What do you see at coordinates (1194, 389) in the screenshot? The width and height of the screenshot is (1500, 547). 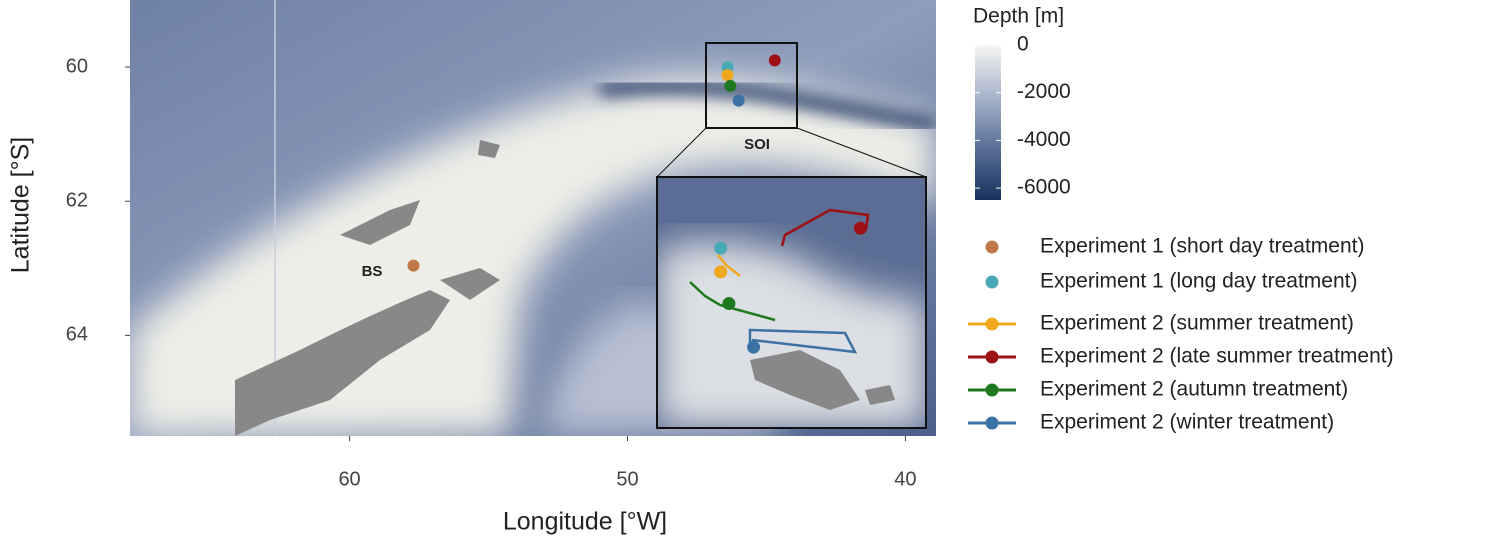 I see `legend-label: Experiment 2 (autumn treatment)` at bounding box center [1194, 389].